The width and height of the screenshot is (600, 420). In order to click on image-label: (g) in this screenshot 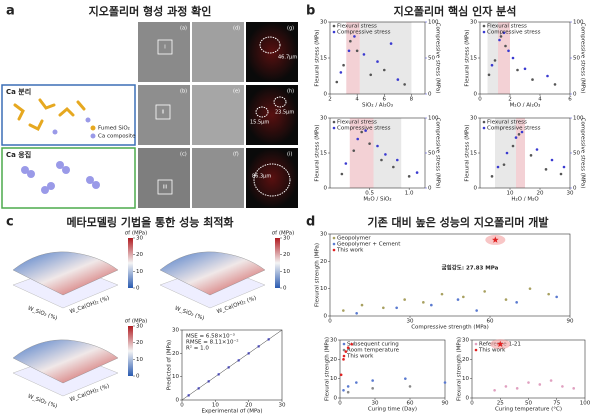, I will do `click(290, 29)`.